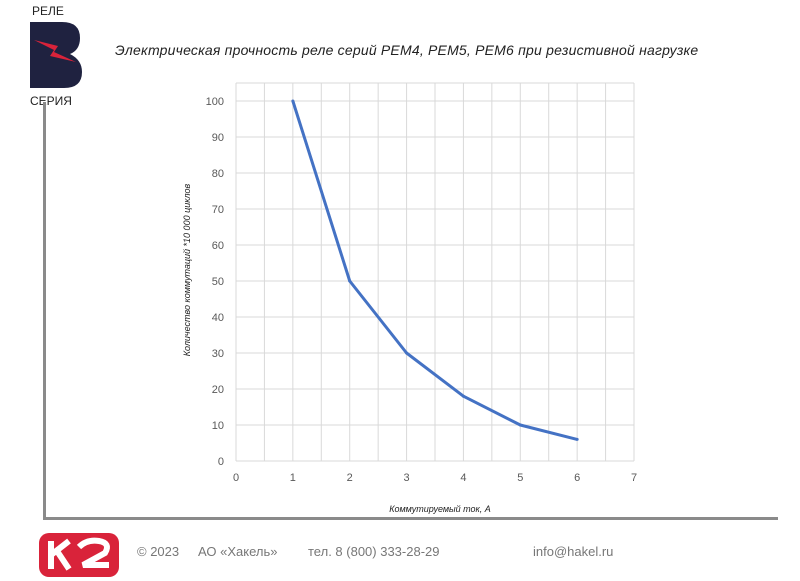  Describe the element at coordinates (350, 478) in the screenshot. I see `x-tick-label: 2` at that location.